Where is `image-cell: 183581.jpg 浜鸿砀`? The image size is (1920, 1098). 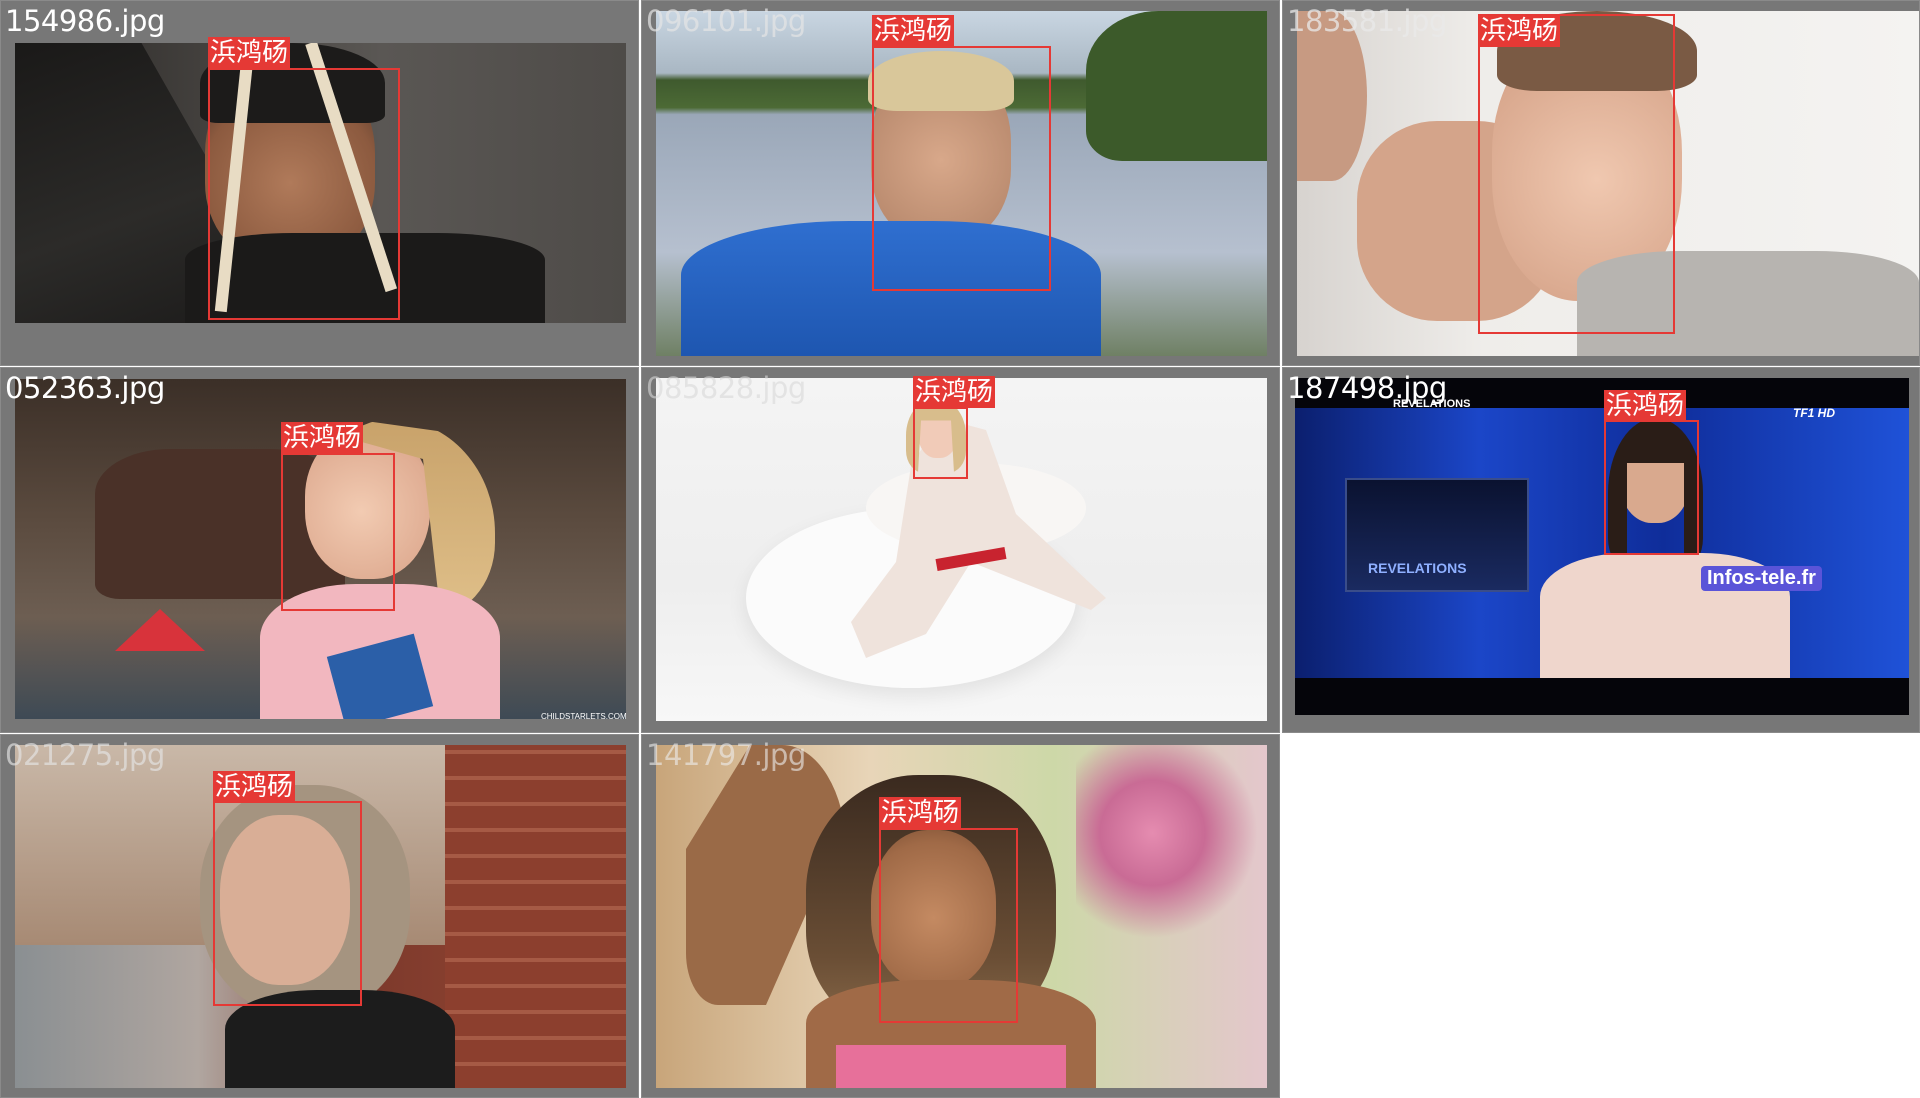 image-cell: 183581.jpg 浜鸿砀 is located at coordinates (1601, 183).